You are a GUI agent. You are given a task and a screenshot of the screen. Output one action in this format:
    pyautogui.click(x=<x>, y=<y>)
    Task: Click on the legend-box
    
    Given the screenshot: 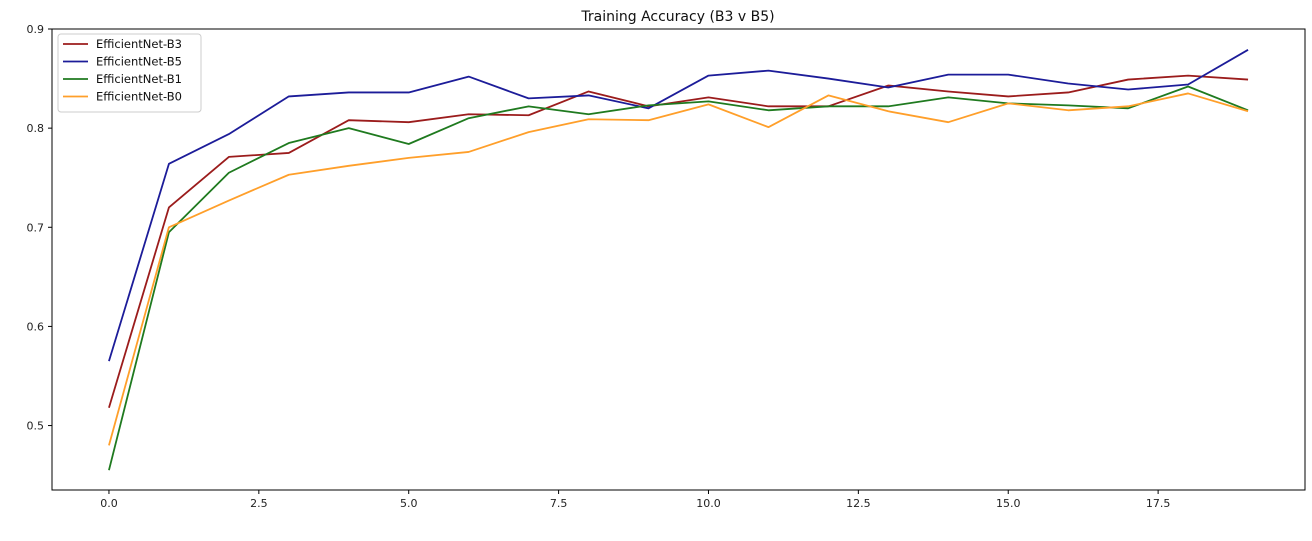 What is the action you would take?
    pyautogui.click(x=129, y=73)
    